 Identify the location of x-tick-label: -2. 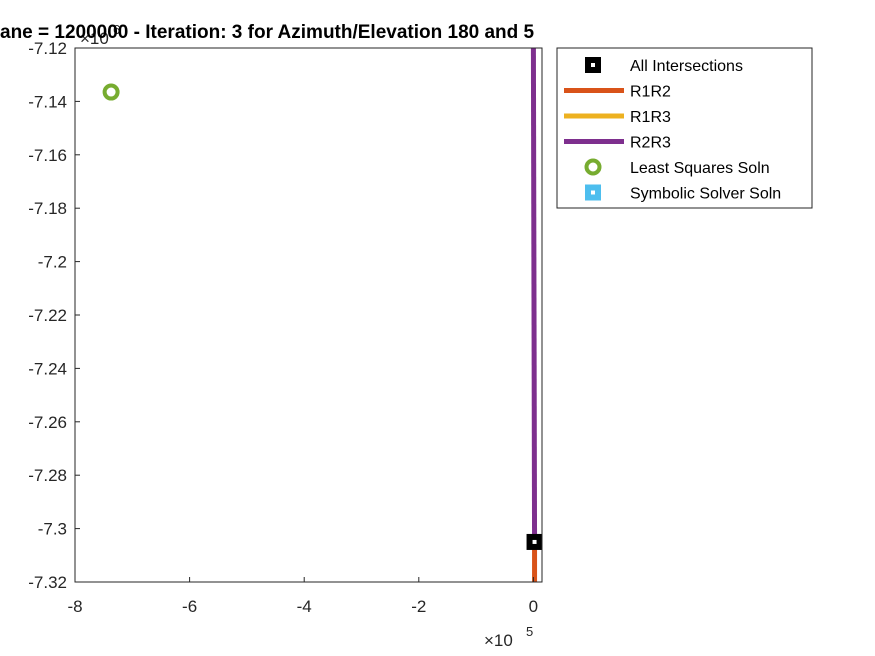
(418, 606).